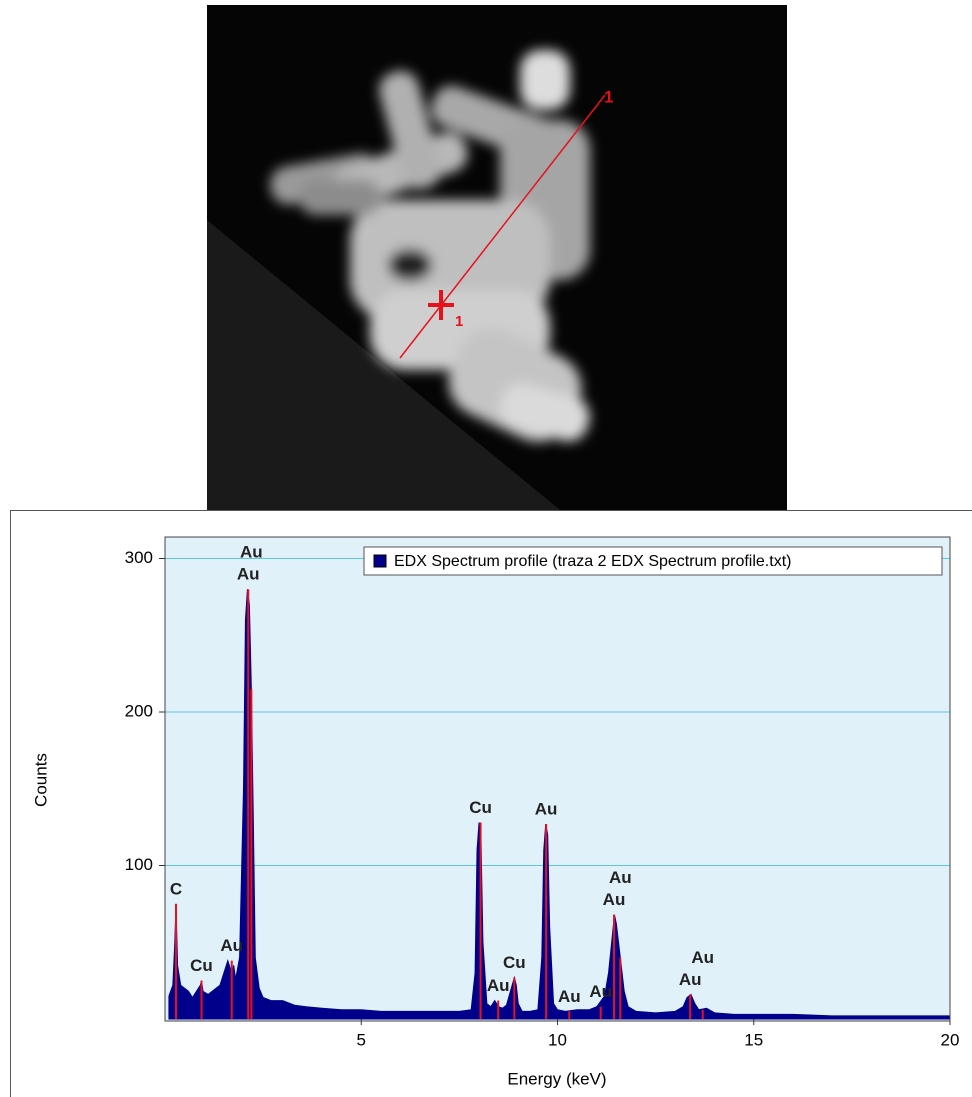 Image resolution: width=972 pixels, height=1097 pixels. What do you see at coordinates (361, 1039) in the screenshot?
I see `x-tick-label: 5` at bounding box center [361, 1039].